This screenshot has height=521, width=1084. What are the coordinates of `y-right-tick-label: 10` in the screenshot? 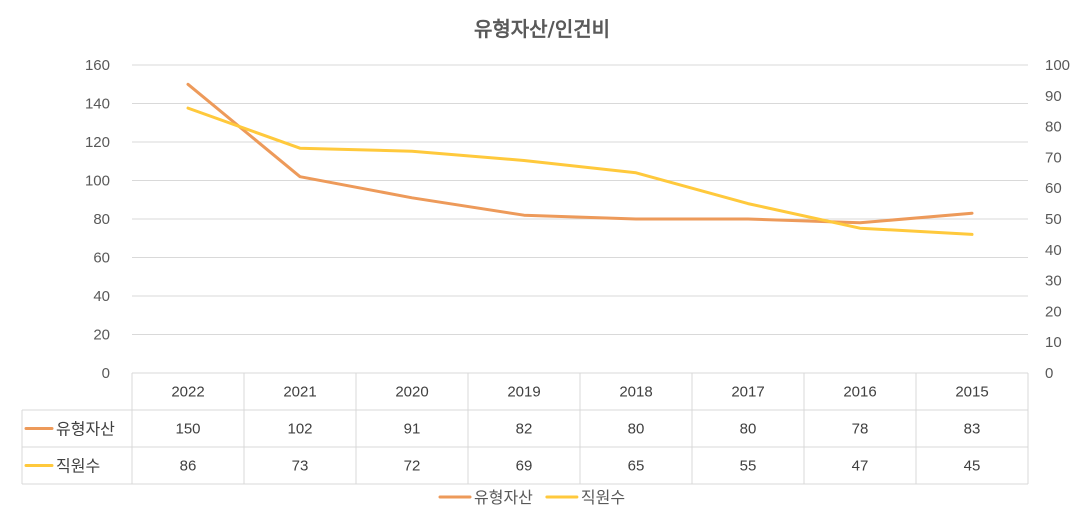 It's located at (1053, 342).